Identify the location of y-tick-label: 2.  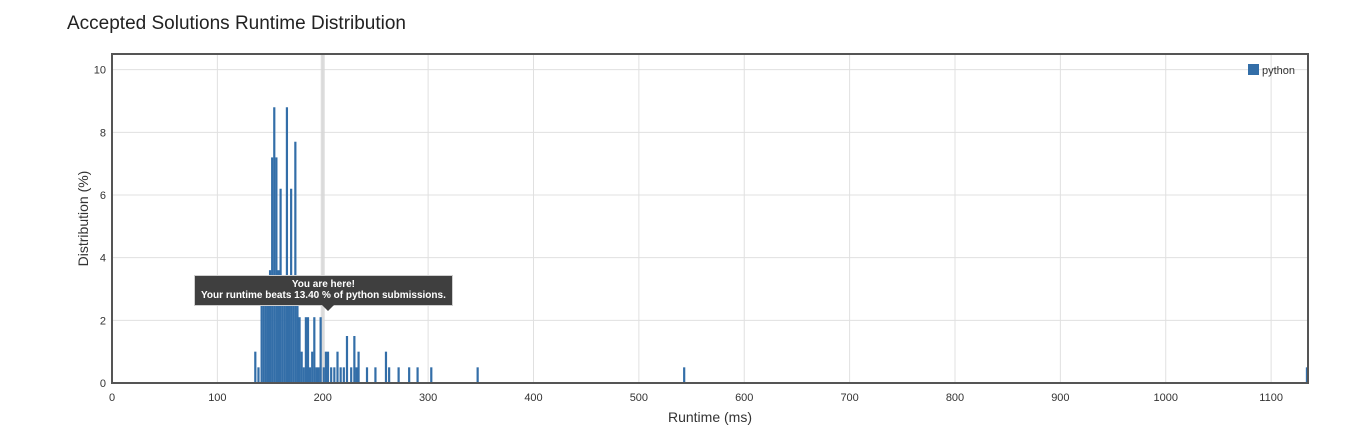
(103, 321).